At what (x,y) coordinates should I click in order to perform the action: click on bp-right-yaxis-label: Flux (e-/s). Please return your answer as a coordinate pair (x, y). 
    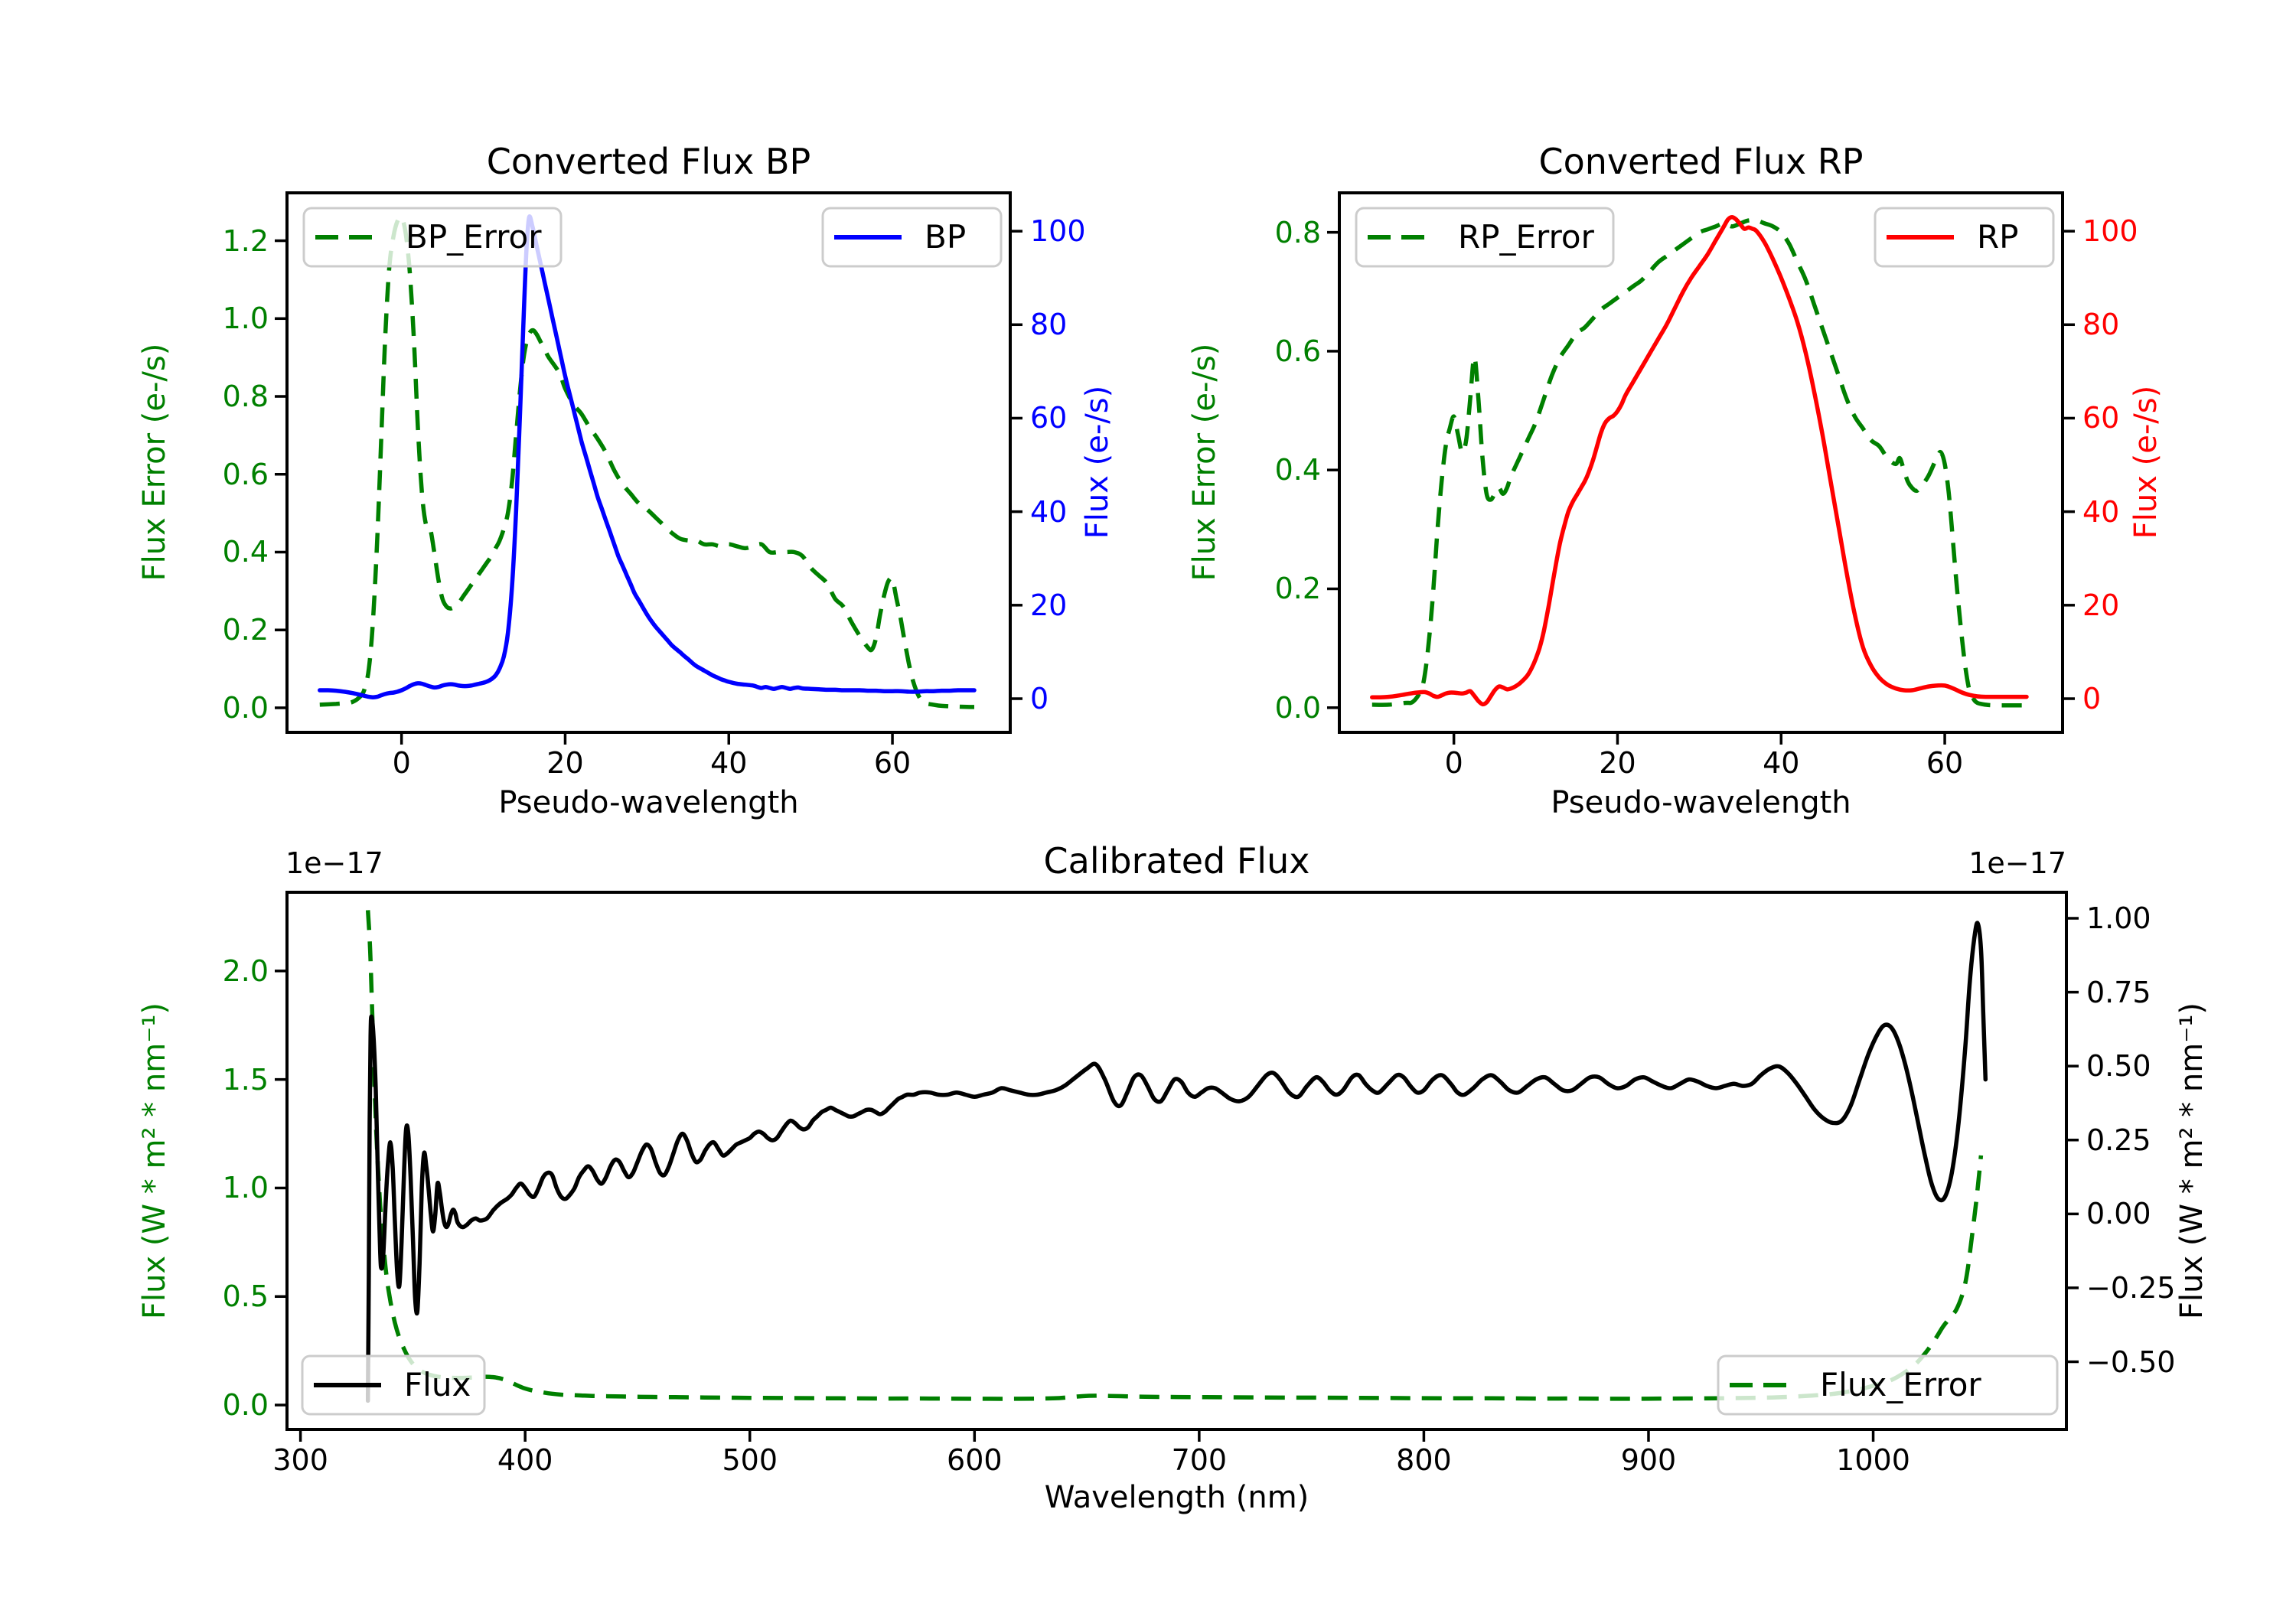
    Looking at the image, I should click on (1097, 462).